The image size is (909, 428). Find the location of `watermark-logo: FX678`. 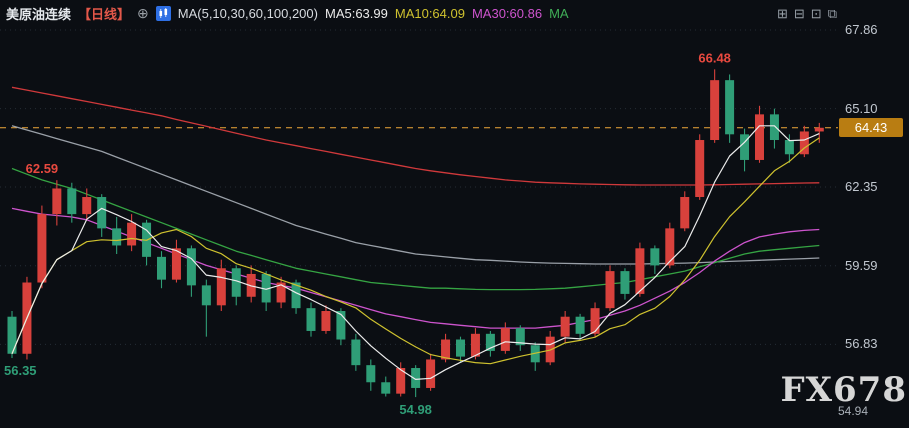

watermark-logo: FX678 is located at coordinates (843, 390).